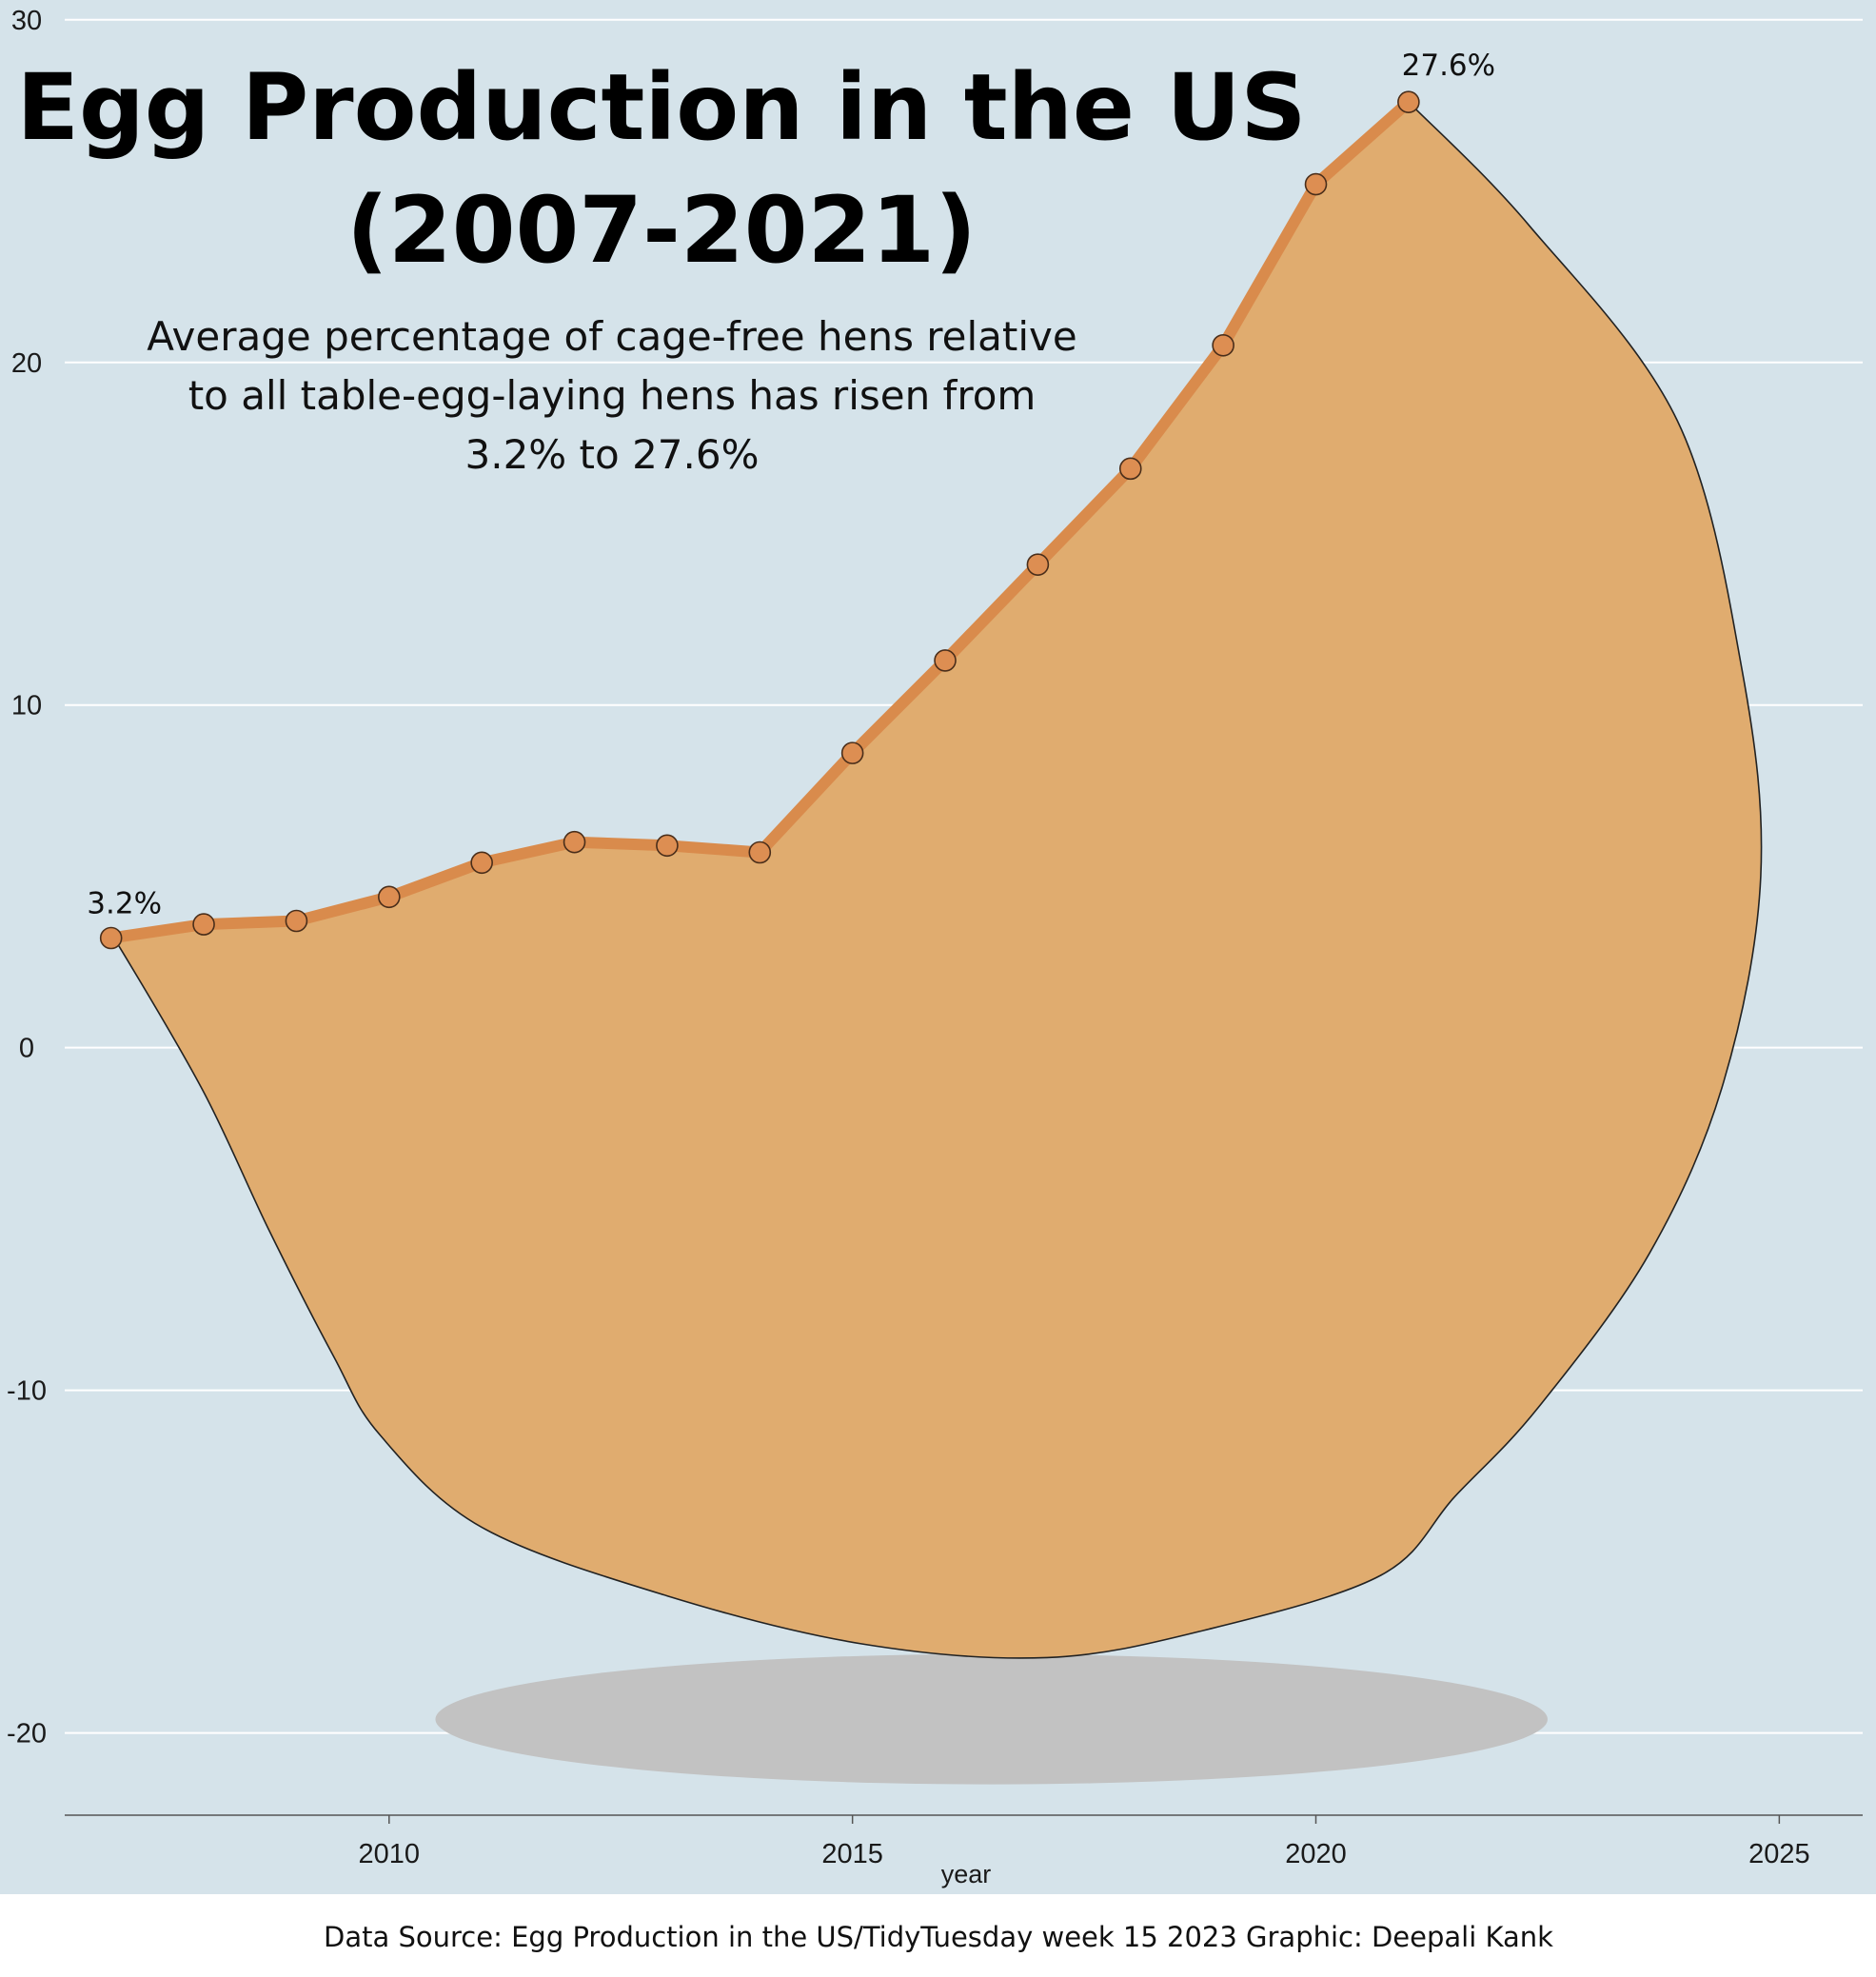 This screenshot has height=1977, width=1876. Describe the element at coordinates (661, 230) in the screenshot. I see `chart-title-line2: (2007-2021)` at that location.